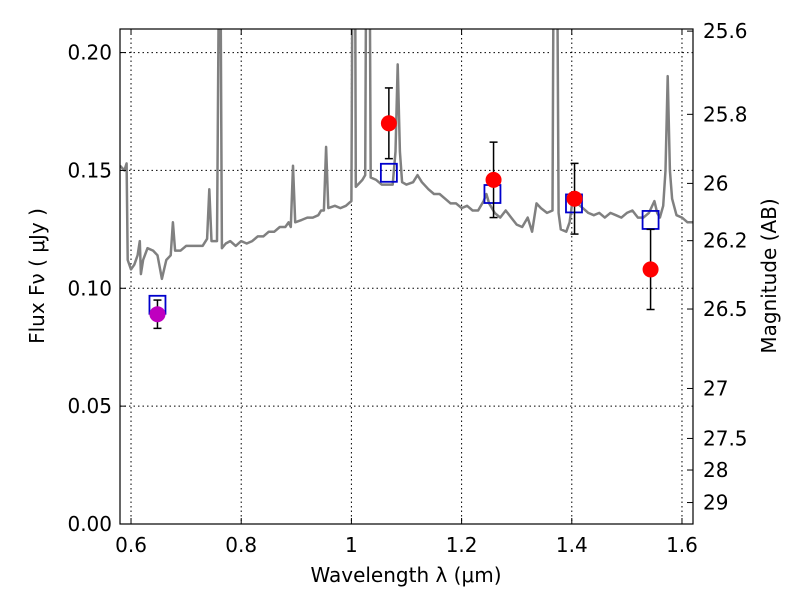  What do you see at coordinates (89, 170) in the screenshot?
I see `y-tick-label: 0.15` at bounding box center [89, 170].